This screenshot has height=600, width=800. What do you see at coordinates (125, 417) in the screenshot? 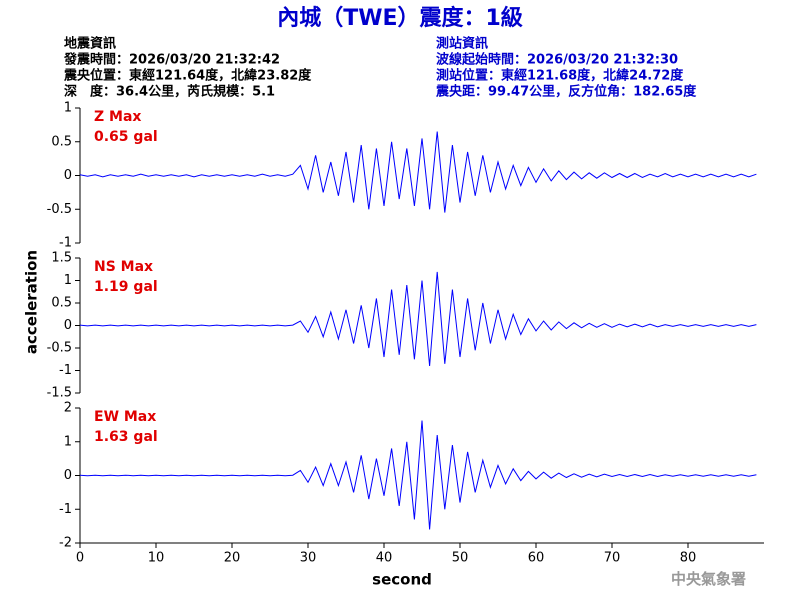
I see `annotation: EW Max` at bounding box center [125, 417].